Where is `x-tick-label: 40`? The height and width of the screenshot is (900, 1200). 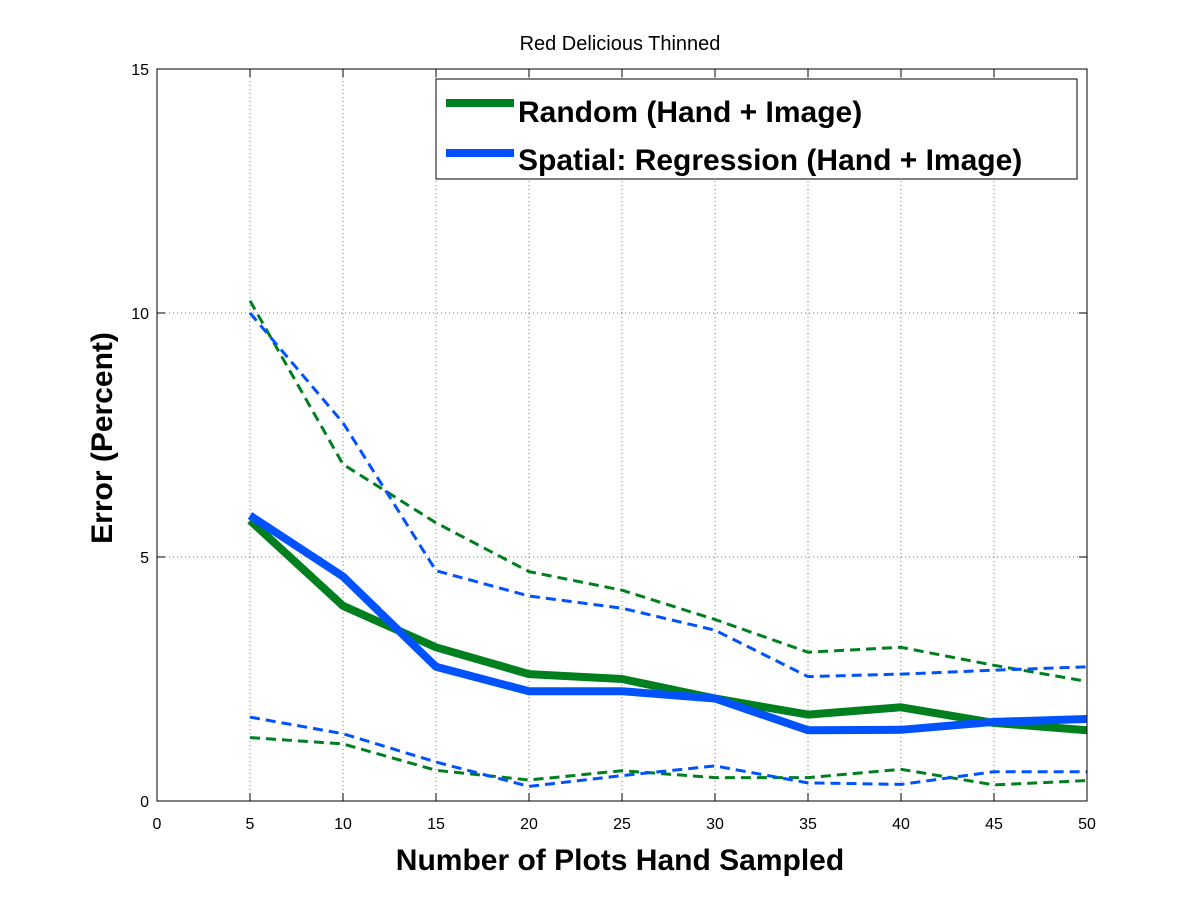
x-tick-label: 40 is located at coordinates (901, 824).